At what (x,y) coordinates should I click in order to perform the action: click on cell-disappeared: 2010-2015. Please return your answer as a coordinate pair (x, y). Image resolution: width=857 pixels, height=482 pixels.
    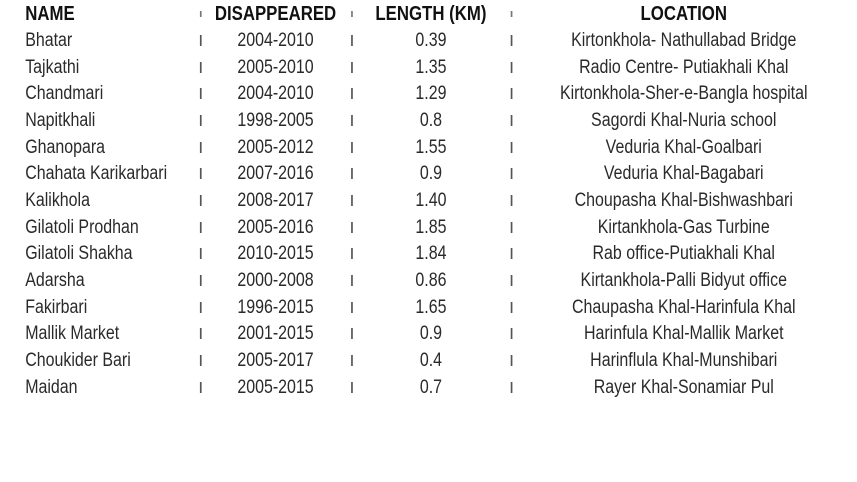
    Looking at the image, I should click on (275, 253).